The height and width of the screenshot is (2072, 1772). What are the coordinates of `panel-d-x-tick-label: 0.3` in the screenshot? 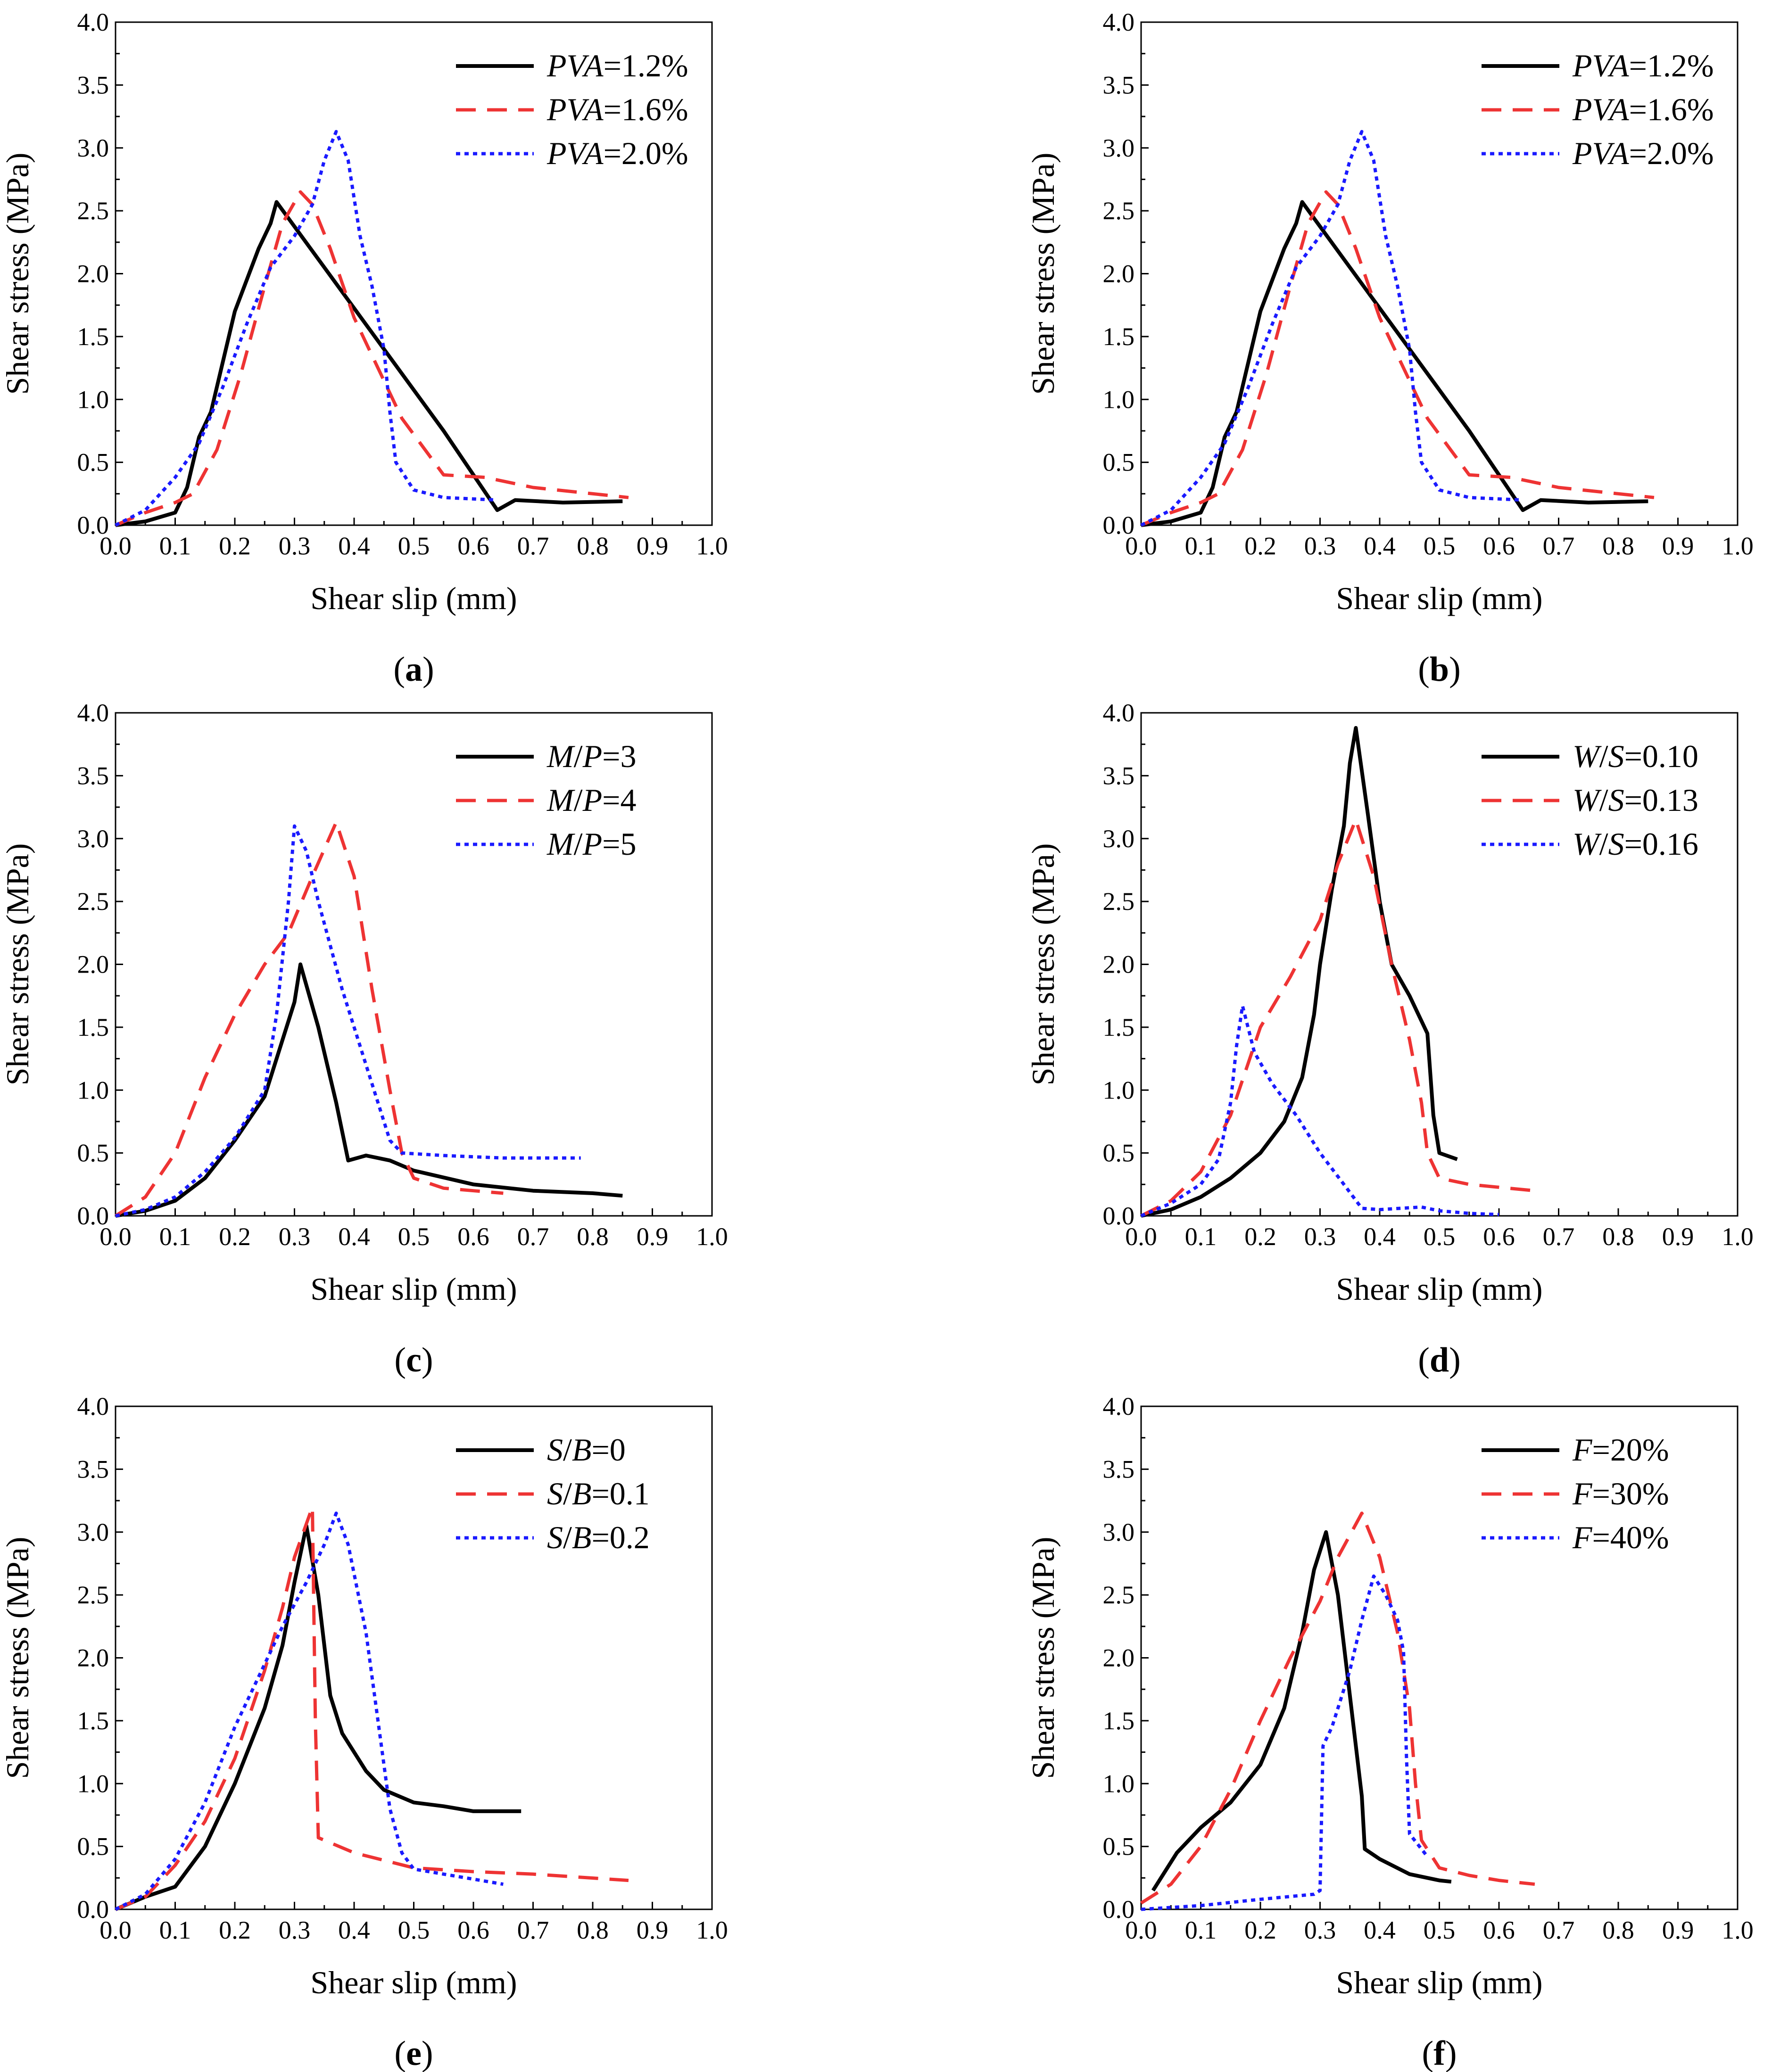 It's located at (1320, 1236).